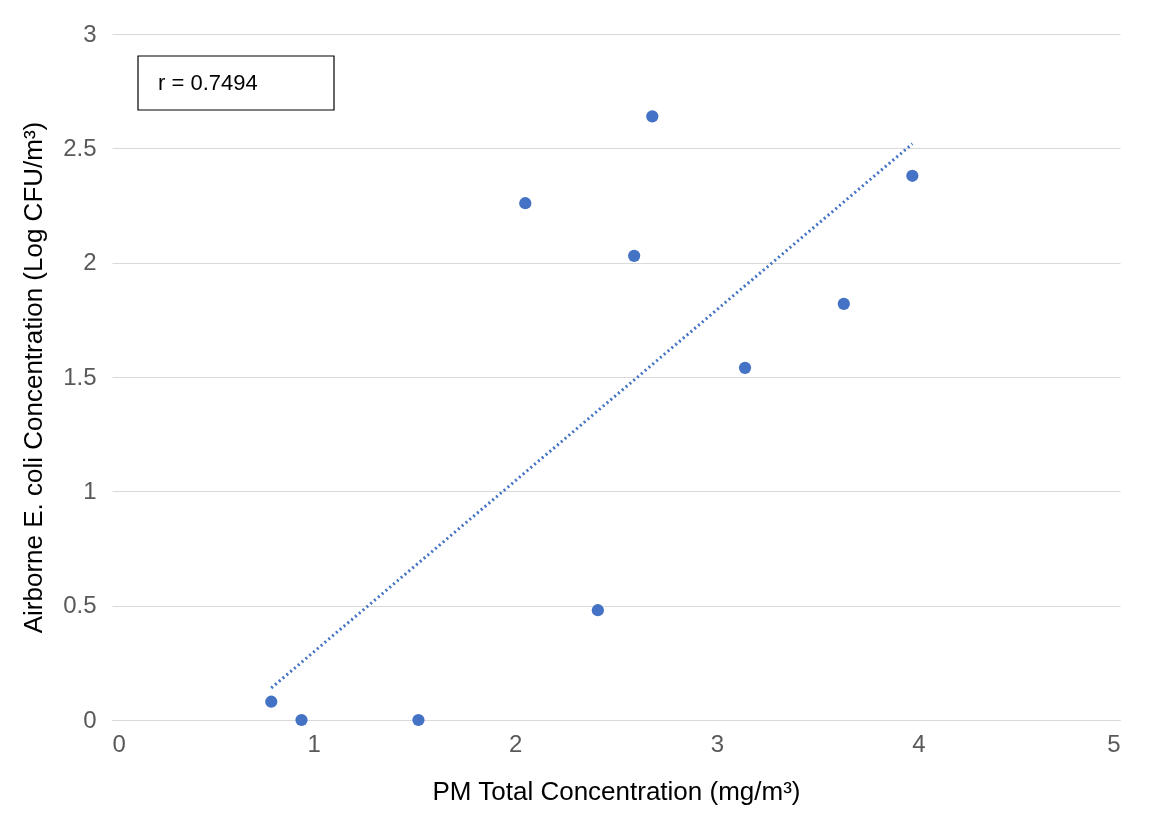  What do you see at coordinates (919, 743) in the screenshot?
I see `x-tick-label: 4` at bounding box center [919, 743].